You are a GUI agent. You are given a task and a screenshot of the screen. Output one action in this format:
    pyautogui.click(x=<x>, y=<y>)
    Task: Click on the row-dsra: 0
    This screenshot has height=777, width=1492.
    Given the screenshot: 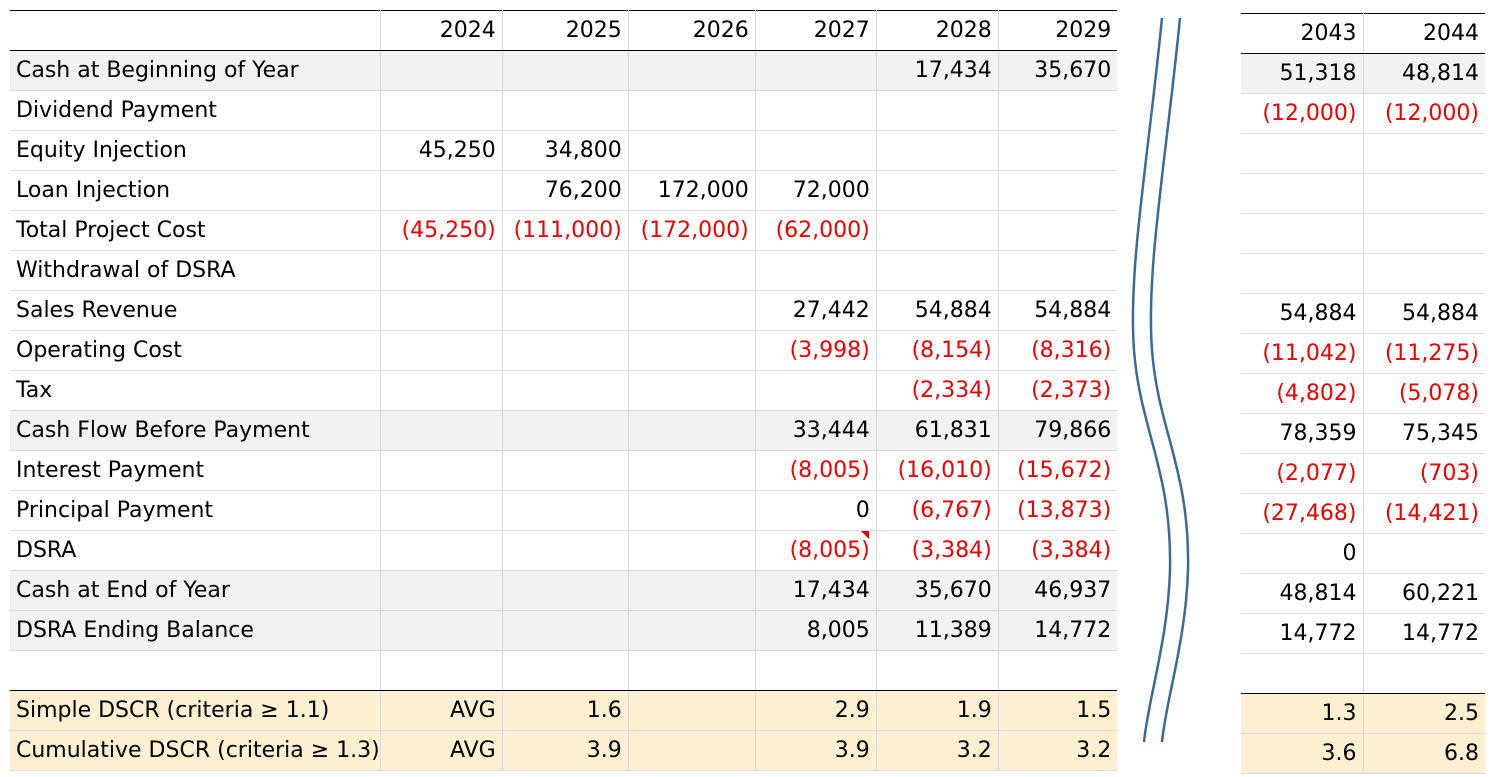 What is the action you would take?
    pyautogui.click(x=1363, y=553)
    